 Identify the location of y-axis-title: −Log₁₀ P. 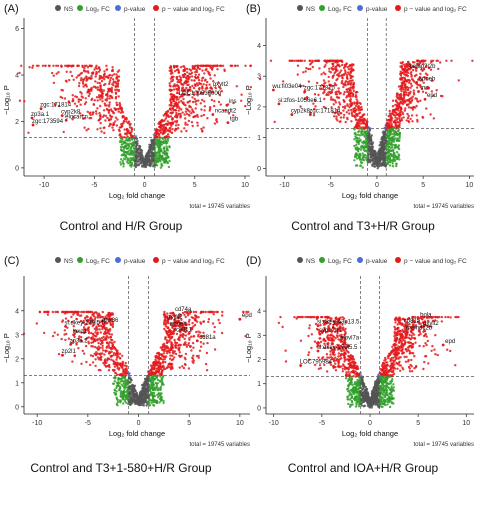
(6, 100).